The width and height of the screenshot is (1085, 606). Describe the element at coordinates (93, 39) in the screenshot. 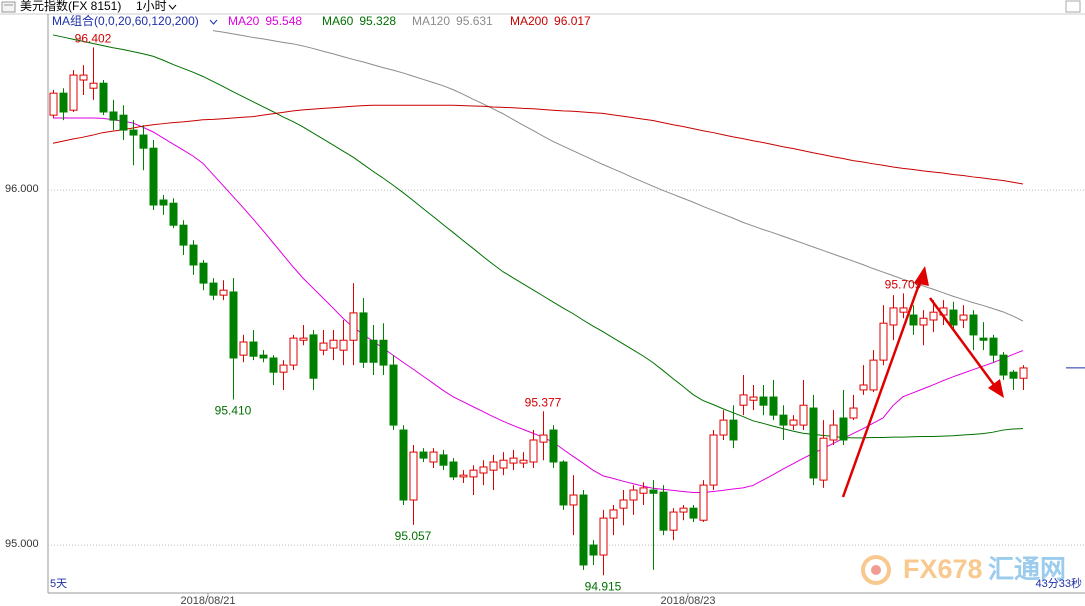

I see `high-annotation: 96.402` at that location.